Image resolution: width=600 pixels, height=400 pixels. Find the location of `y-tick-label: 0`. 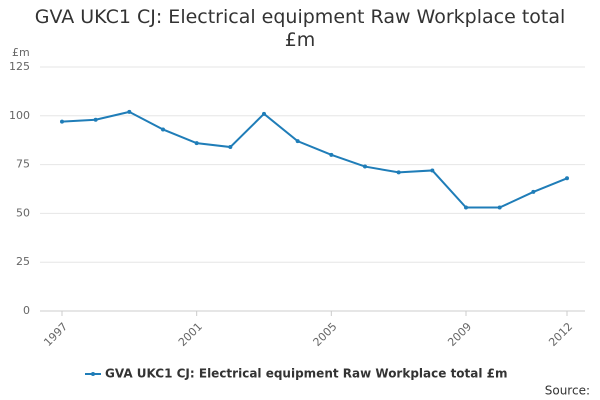

y-tick-label: 0 is located at coordinates (26, 310).